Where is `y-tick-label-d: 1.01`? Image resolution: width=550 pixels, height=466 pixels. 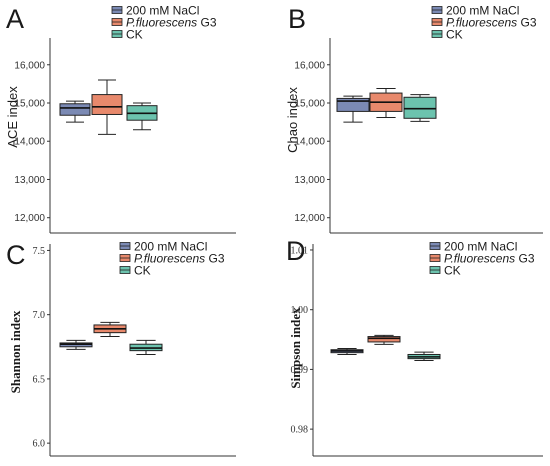 y-tick-label-d: 1.01 is located at coordinates (300, 250).